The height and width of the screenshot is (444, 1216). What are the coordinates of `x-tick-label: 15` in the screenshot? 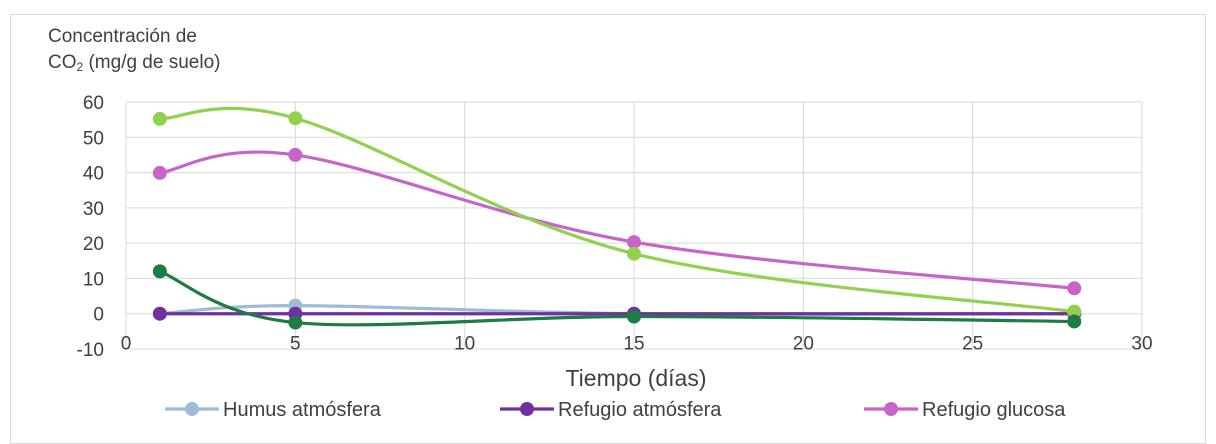 It's located at (633, 344).